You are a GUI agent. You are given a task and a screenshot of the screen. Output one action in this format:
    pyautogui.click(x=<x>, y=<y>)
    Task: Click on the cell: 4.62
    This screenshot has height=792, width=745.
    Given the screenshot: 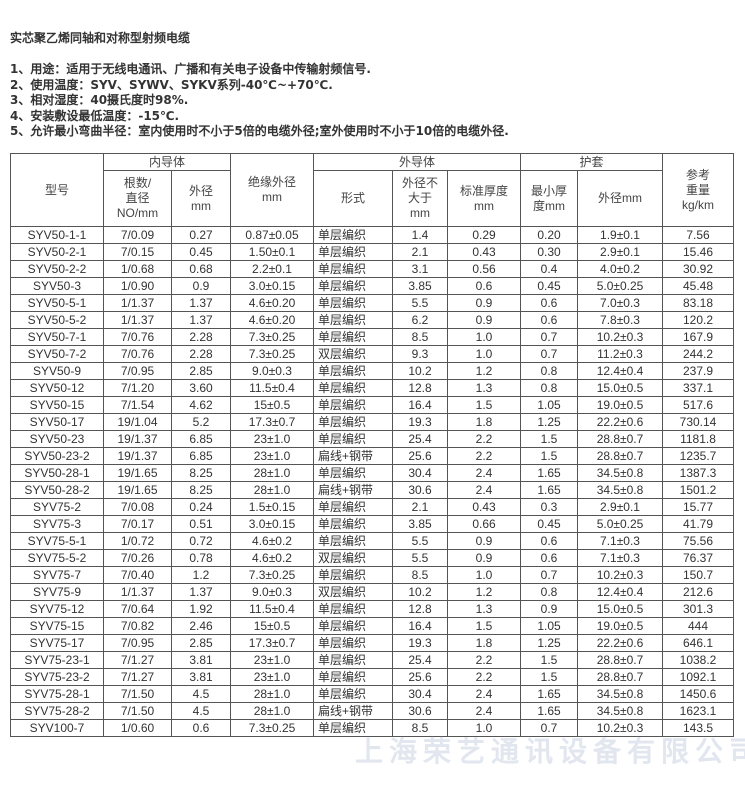 What is the action you would take?
    pyautogui.click(x=201, y=405)
    